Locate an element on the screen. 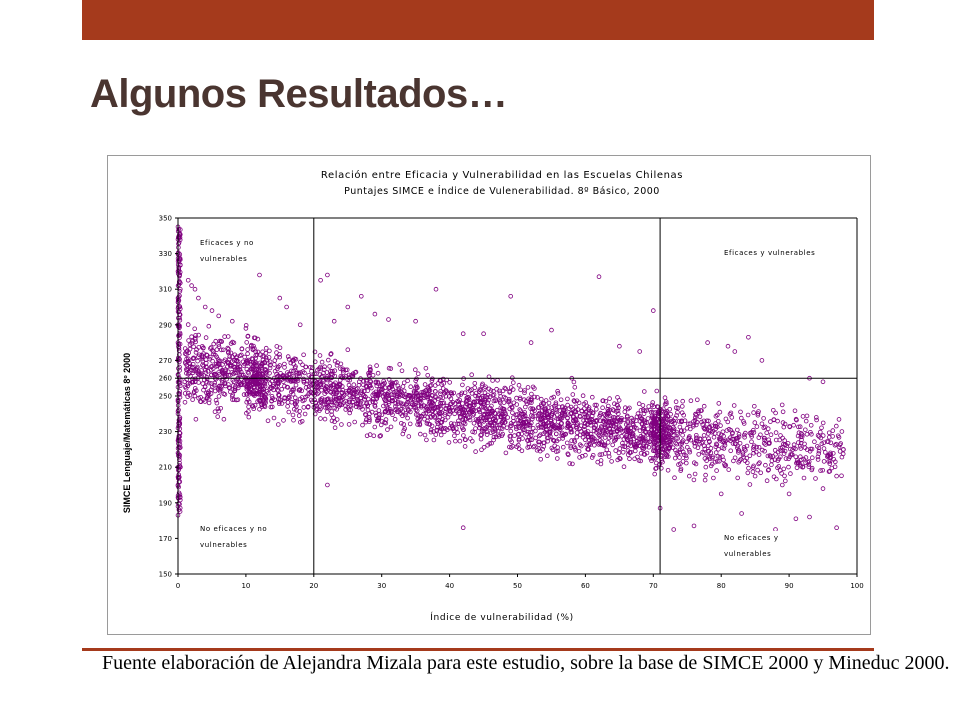 The width and height of the screenshot is (960, 720). quadrant-label-bottom-right: No eficaces y is located at coordinates (751, 538).